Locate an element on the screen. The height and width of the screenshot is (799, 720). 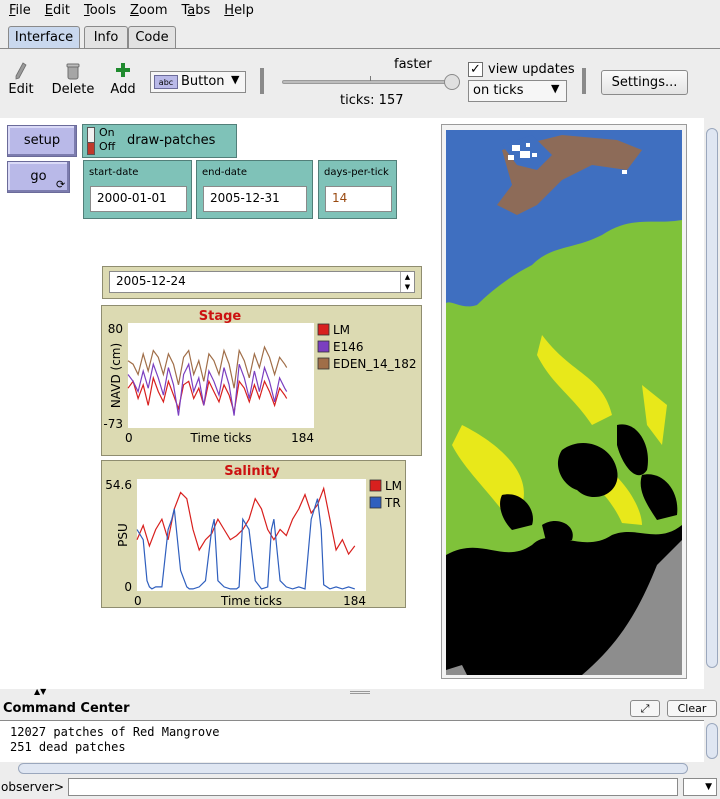
chart-title: Stage is located at coordinates (220, 316).